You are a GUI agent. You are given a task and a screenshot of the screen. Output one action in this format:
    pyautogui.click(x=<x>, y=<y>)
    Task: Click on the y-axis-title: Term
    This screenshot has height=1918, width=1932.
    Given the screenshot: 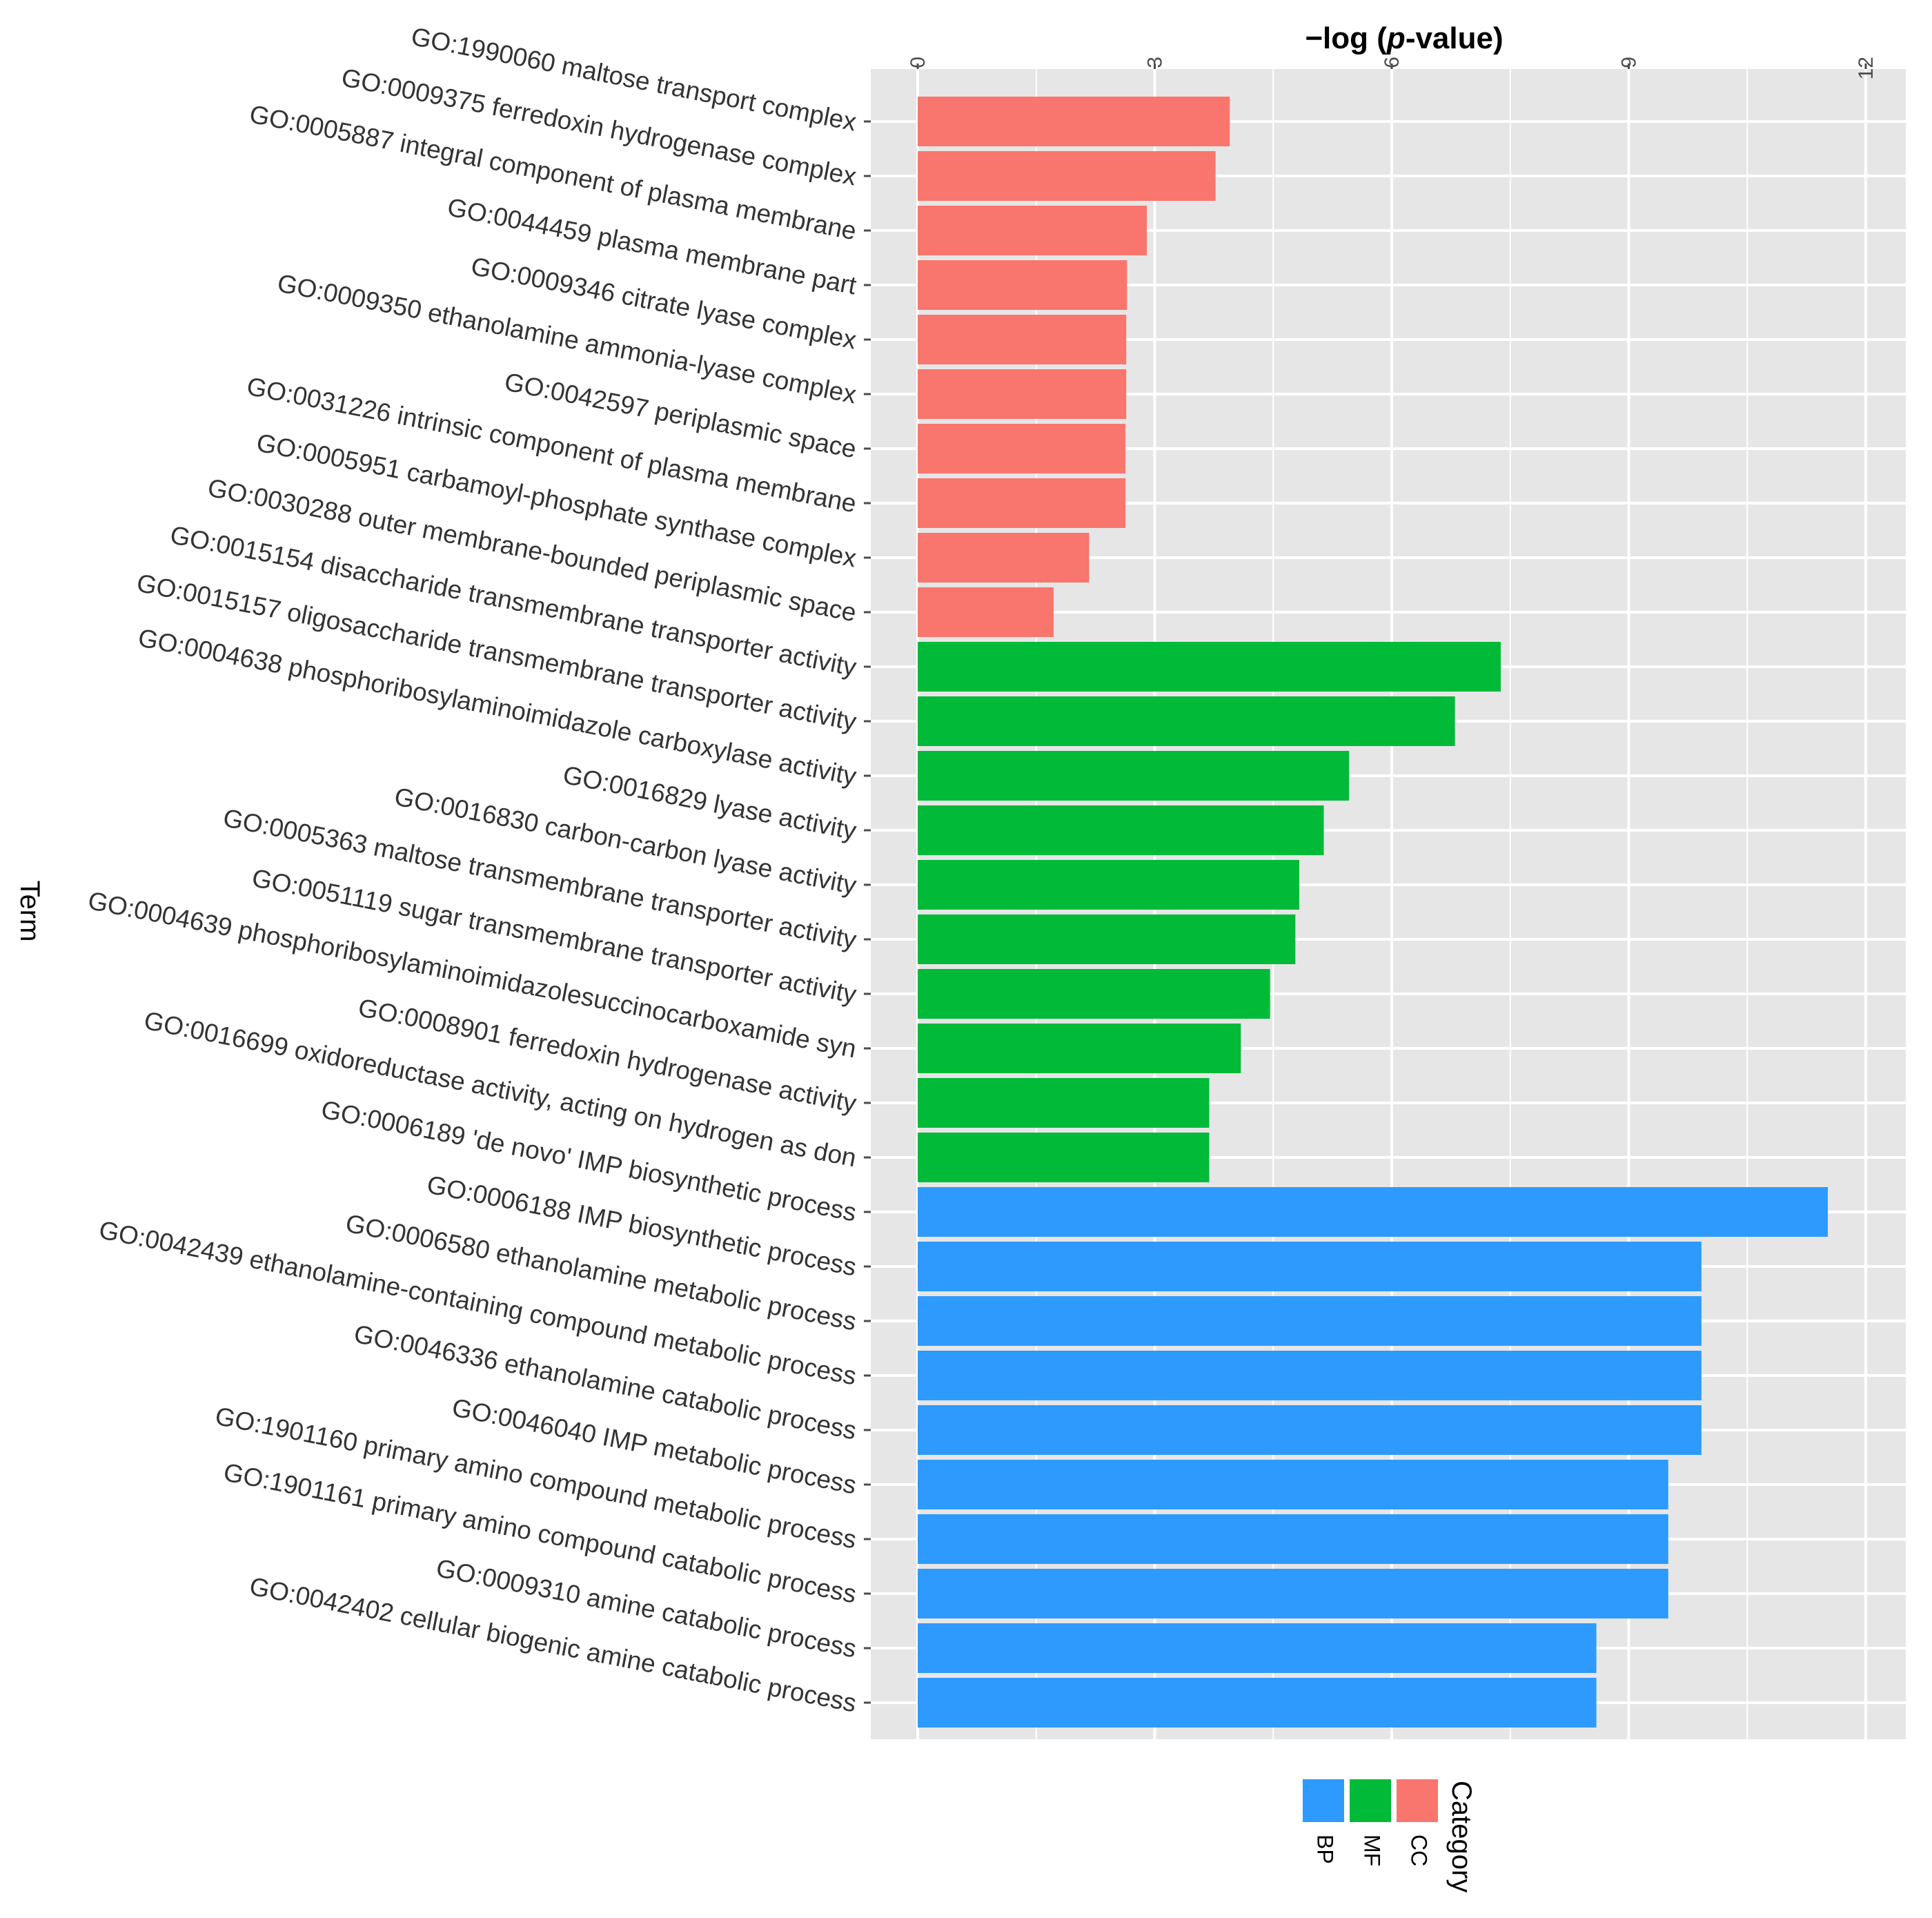 What is the action you would take?
    pyautogui.click(x=29, y=911)
    